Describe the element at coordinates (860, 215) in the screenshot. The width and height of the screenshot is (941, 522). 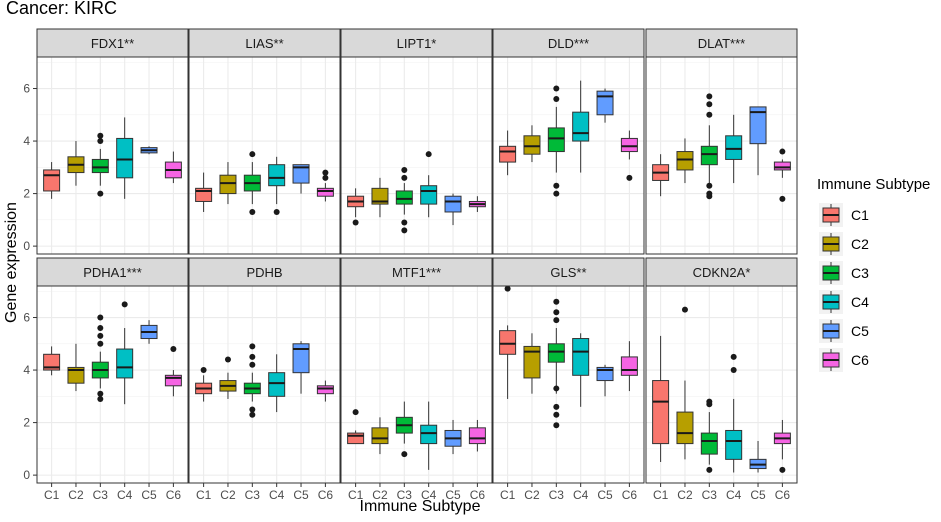
I see `legend-label: C1` at that location.